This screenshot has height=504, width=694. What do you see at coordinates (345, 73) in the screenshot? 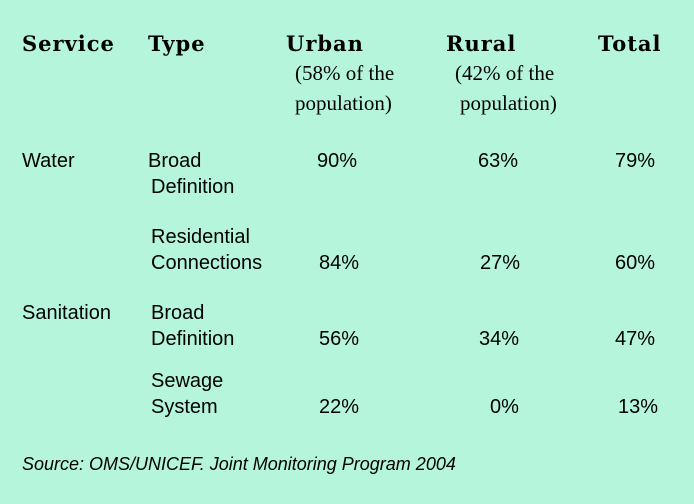
I see `urban-population-note-line1: (58% of the` at bounding box center [345, 73].